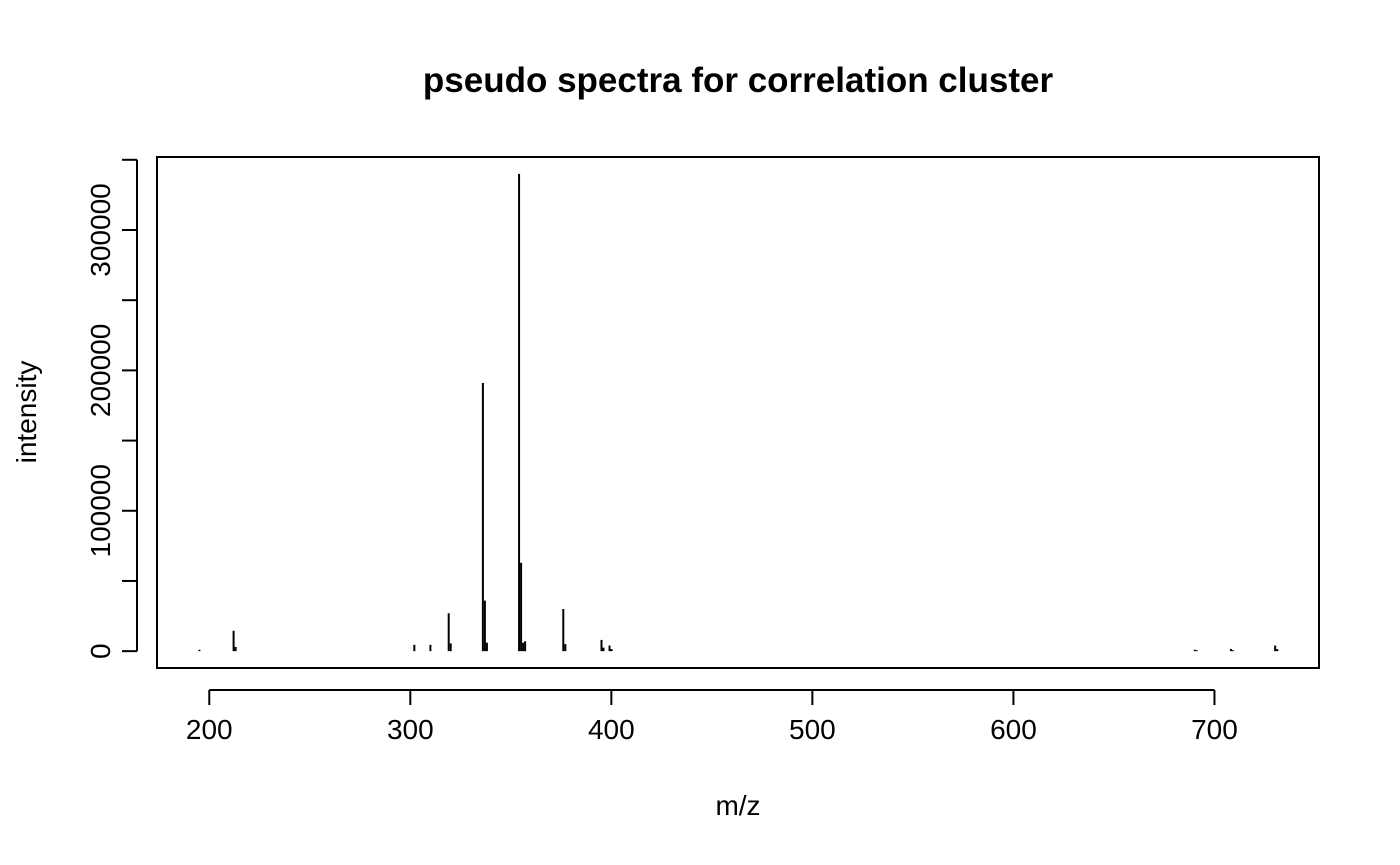 This screenshot has height=865, width=1400. I want to click on x-tick-label: 200, so click(209, 729).